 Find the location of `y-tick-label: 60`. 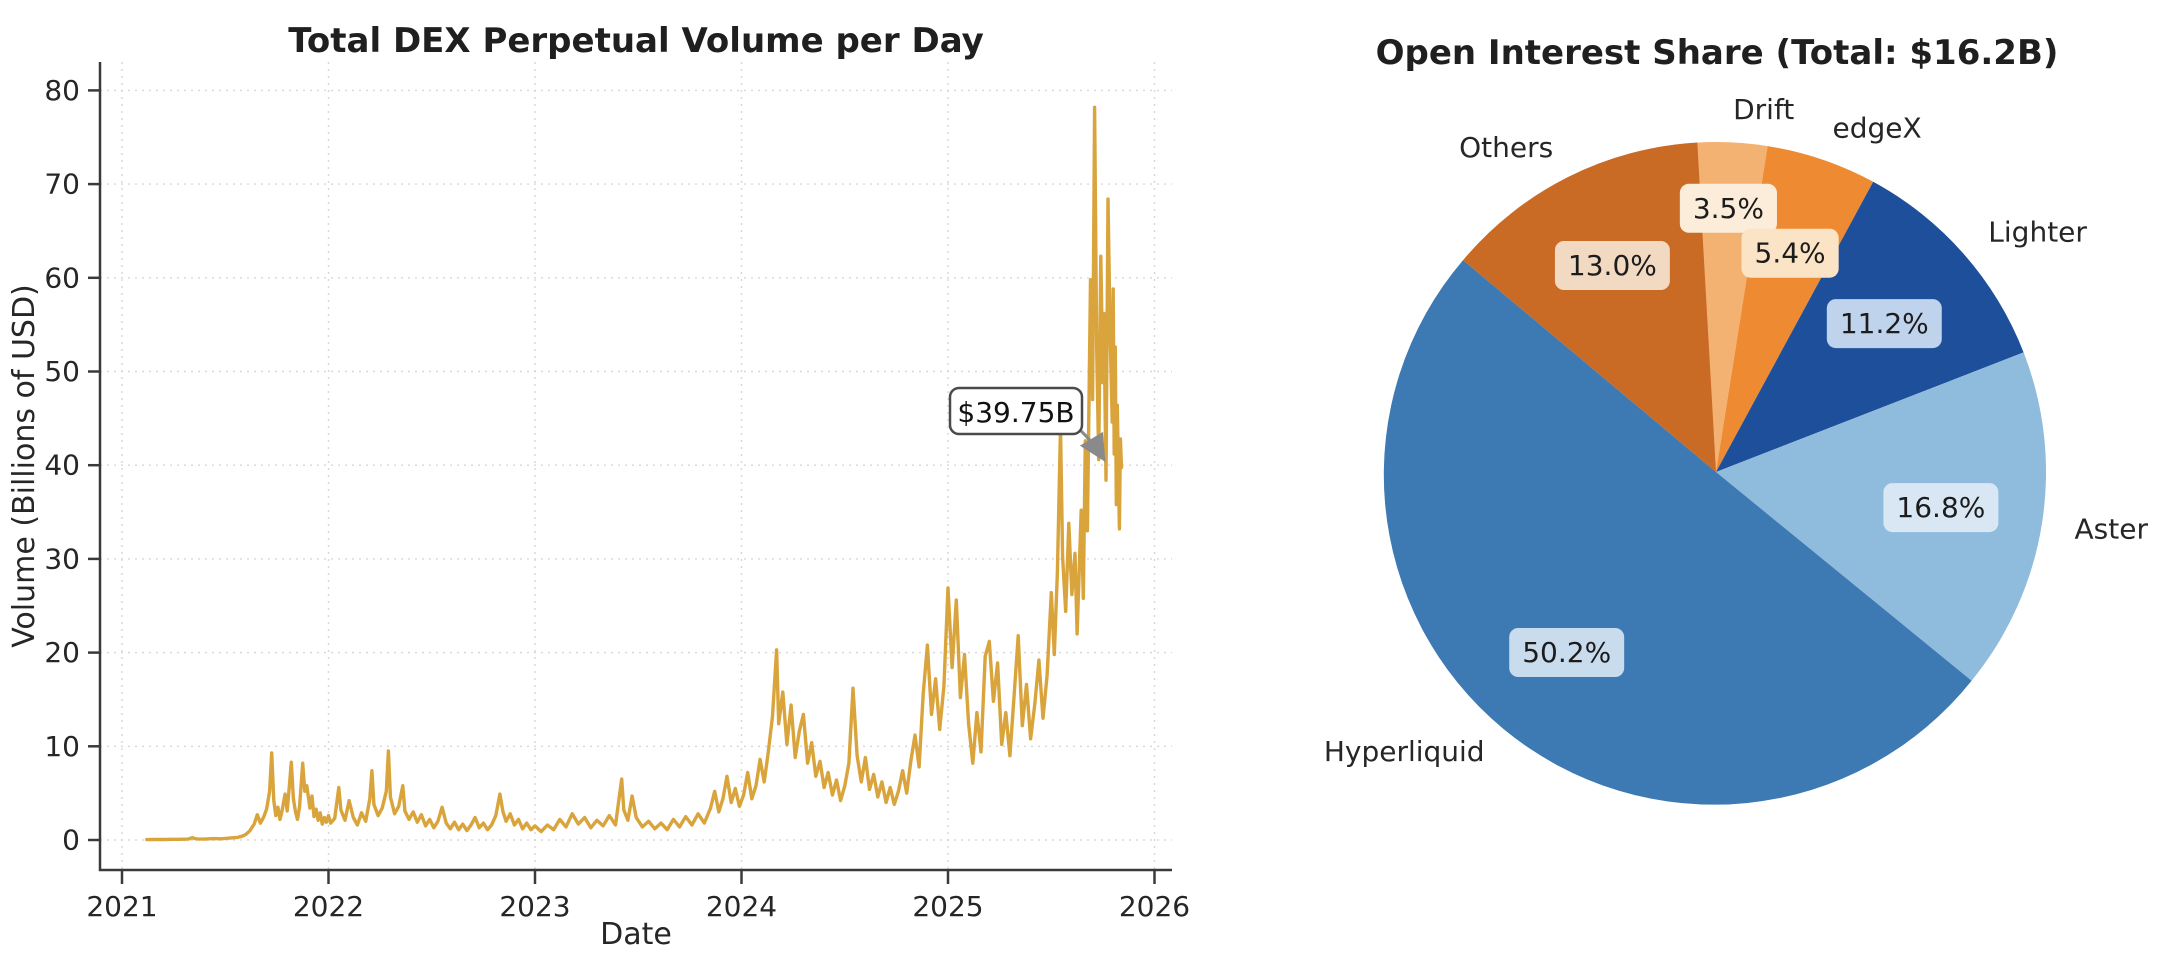

y-tick-label: 60 is located at coordinates (62, 277).